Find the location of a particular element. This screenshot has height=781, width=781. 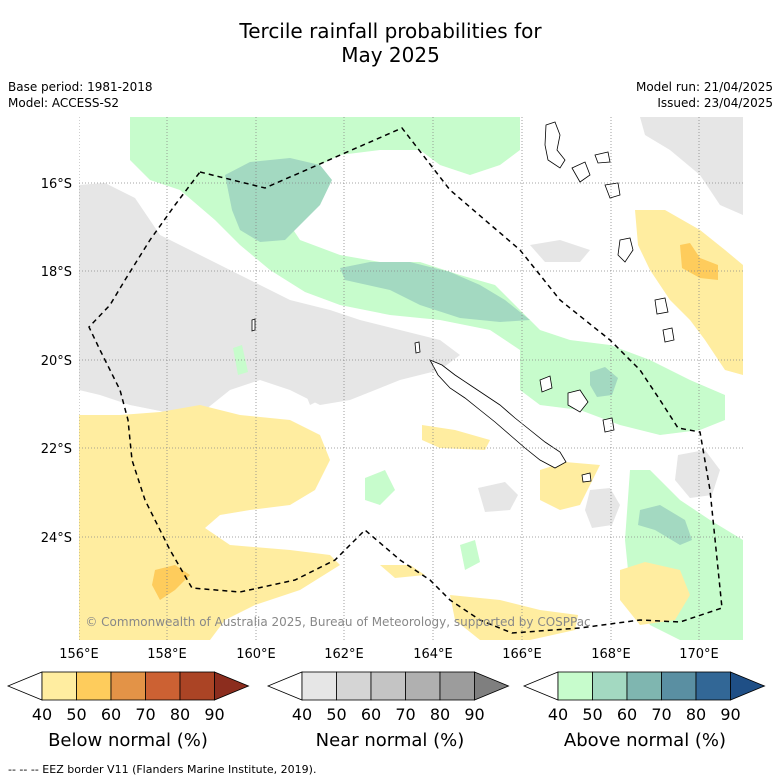

new-caledonia-island is located at coordinates (498, 414).